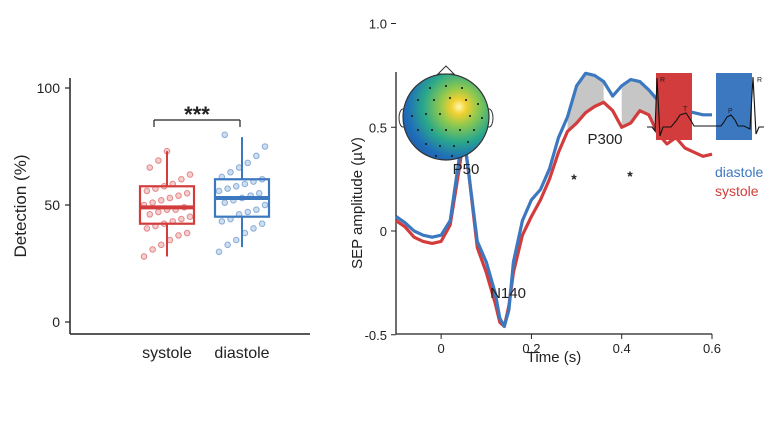 The height and width of the screenshot is (432, 768). Describe the element at coordinates (378, 24) in the screenshot. I see `right-y-tick-label: 1.0` at that location.